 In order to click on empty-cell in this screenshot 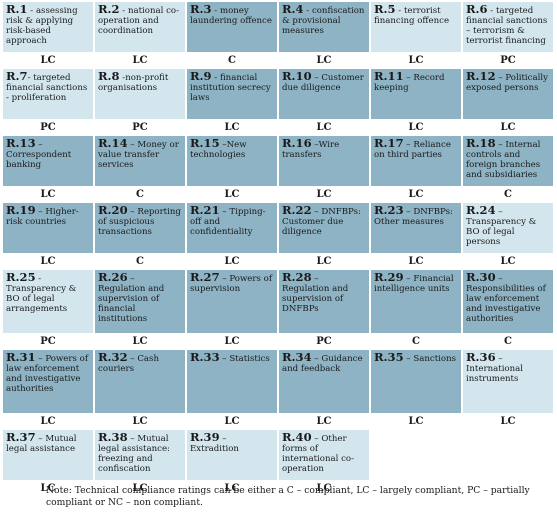, I will do `click(508, 455)`.